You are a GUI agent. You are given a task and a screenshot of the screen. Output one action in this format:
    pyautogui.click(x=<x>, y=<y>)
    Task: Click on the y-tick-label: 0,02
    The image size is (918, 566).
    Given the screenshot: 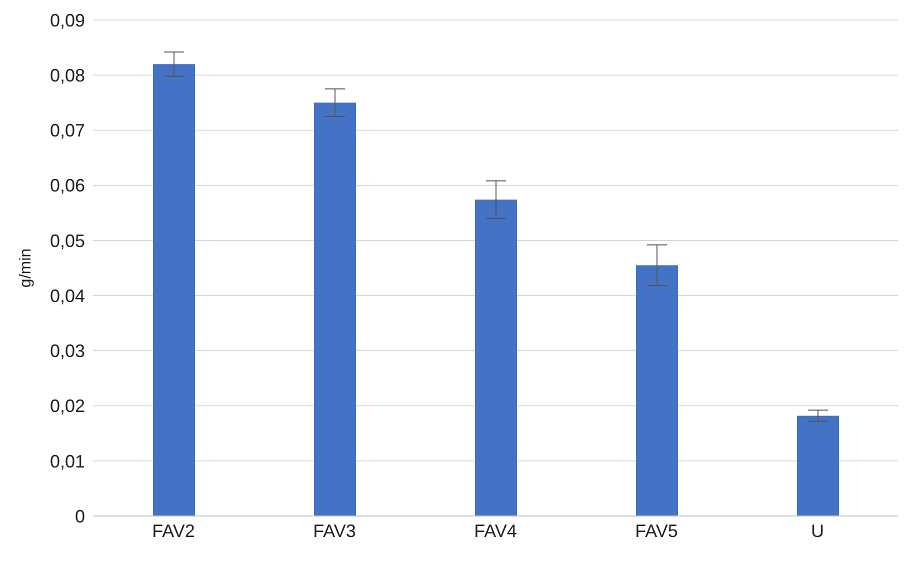 What is the action you would take?
    pyautogui.click(x=67, y=406)
    